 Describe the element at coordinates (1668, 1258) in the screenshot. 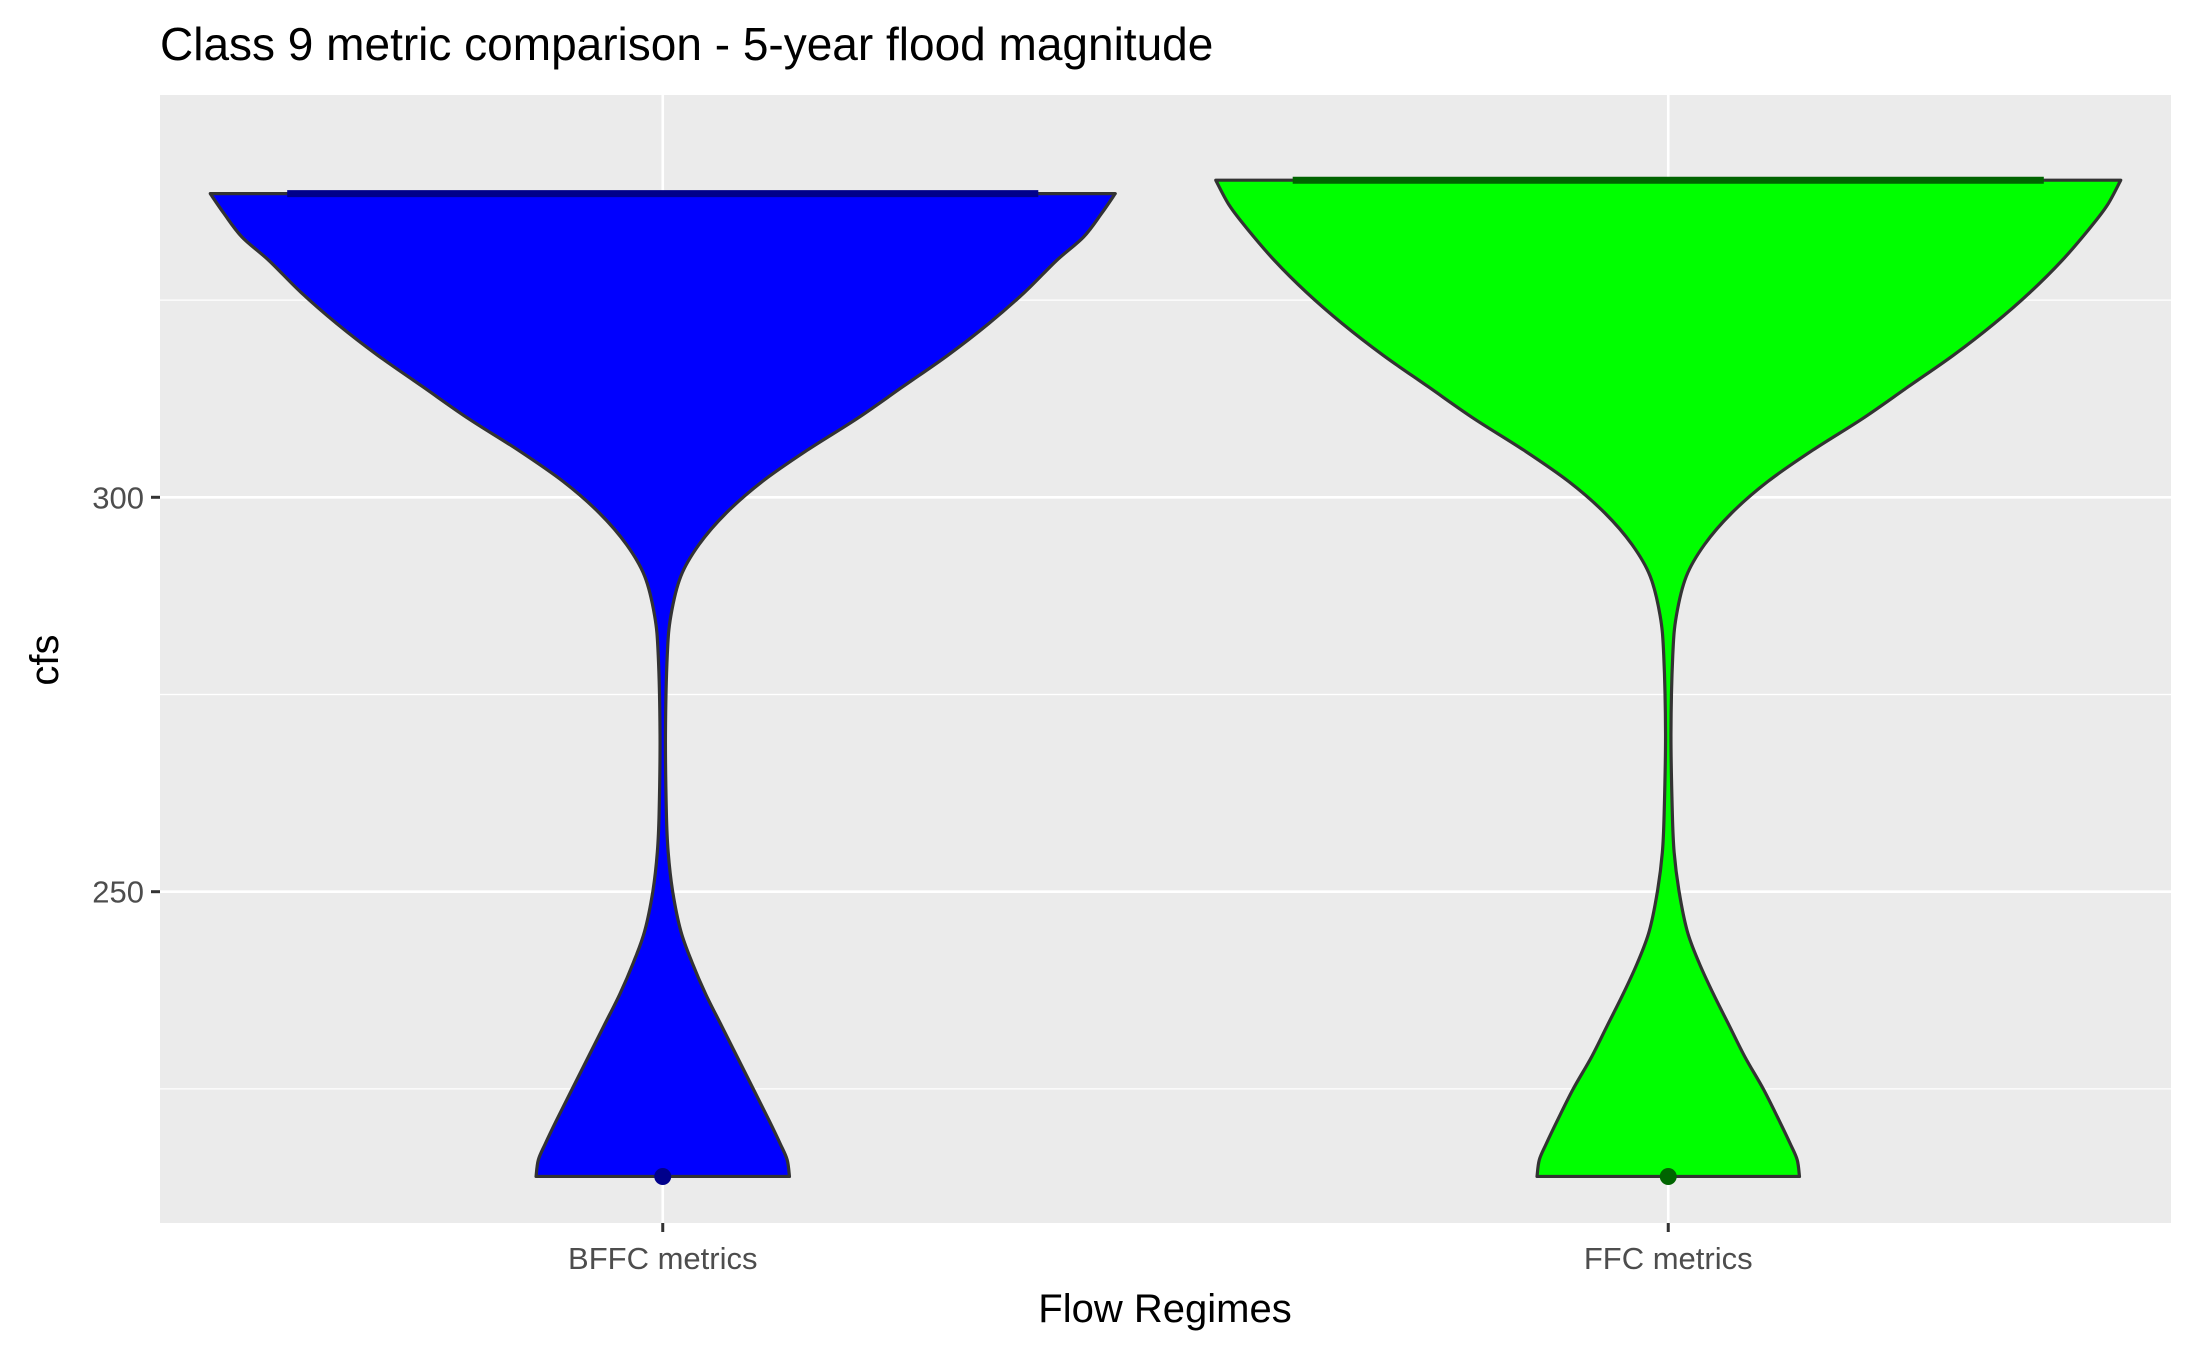

I see `x-tick-label: FFC metrics` at that location.